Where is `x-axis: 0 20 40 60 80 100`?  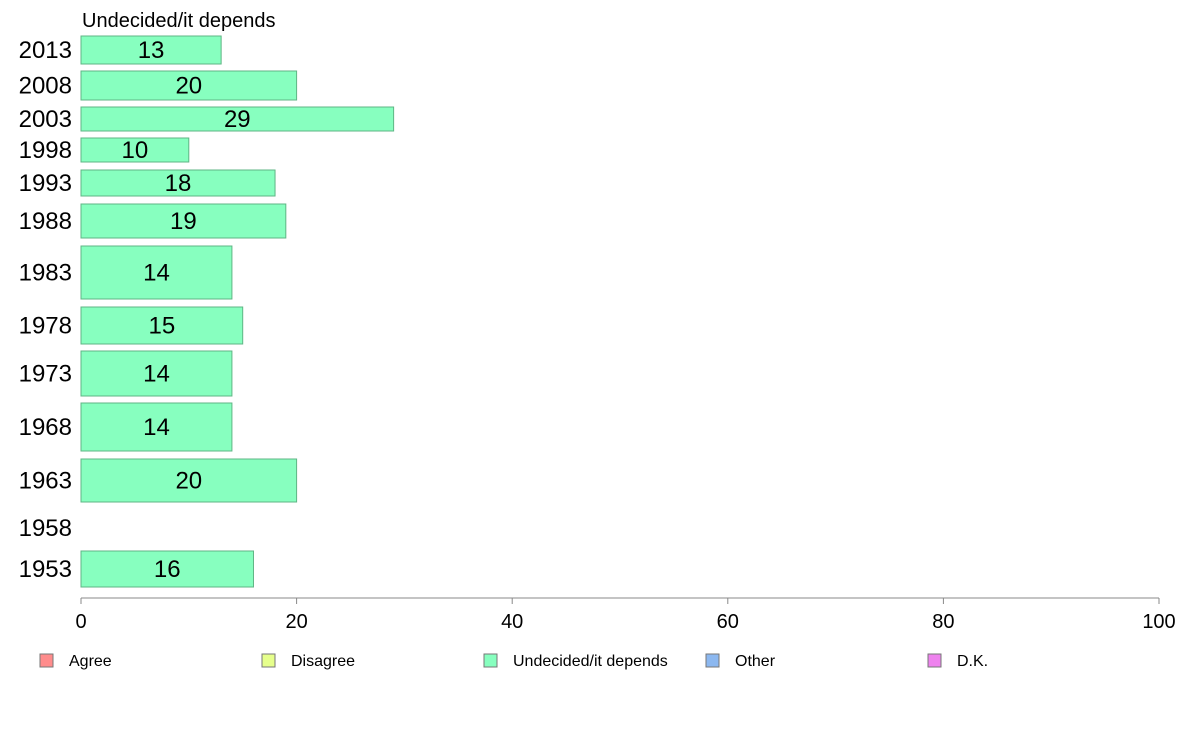 x-axis: 0 20 40 60 80 100 is located at coordinates (625, 615).